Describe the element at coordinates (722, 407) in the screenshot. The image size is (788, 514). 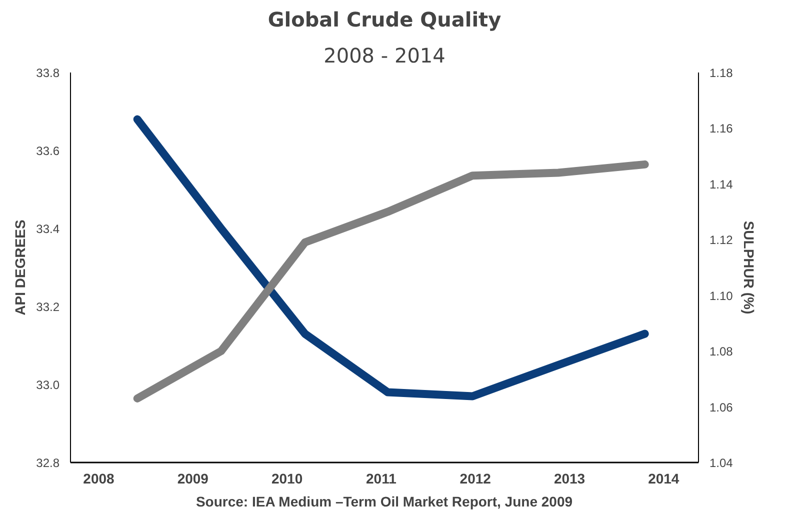
I see `y2-tick-label: 1.06` at that location.